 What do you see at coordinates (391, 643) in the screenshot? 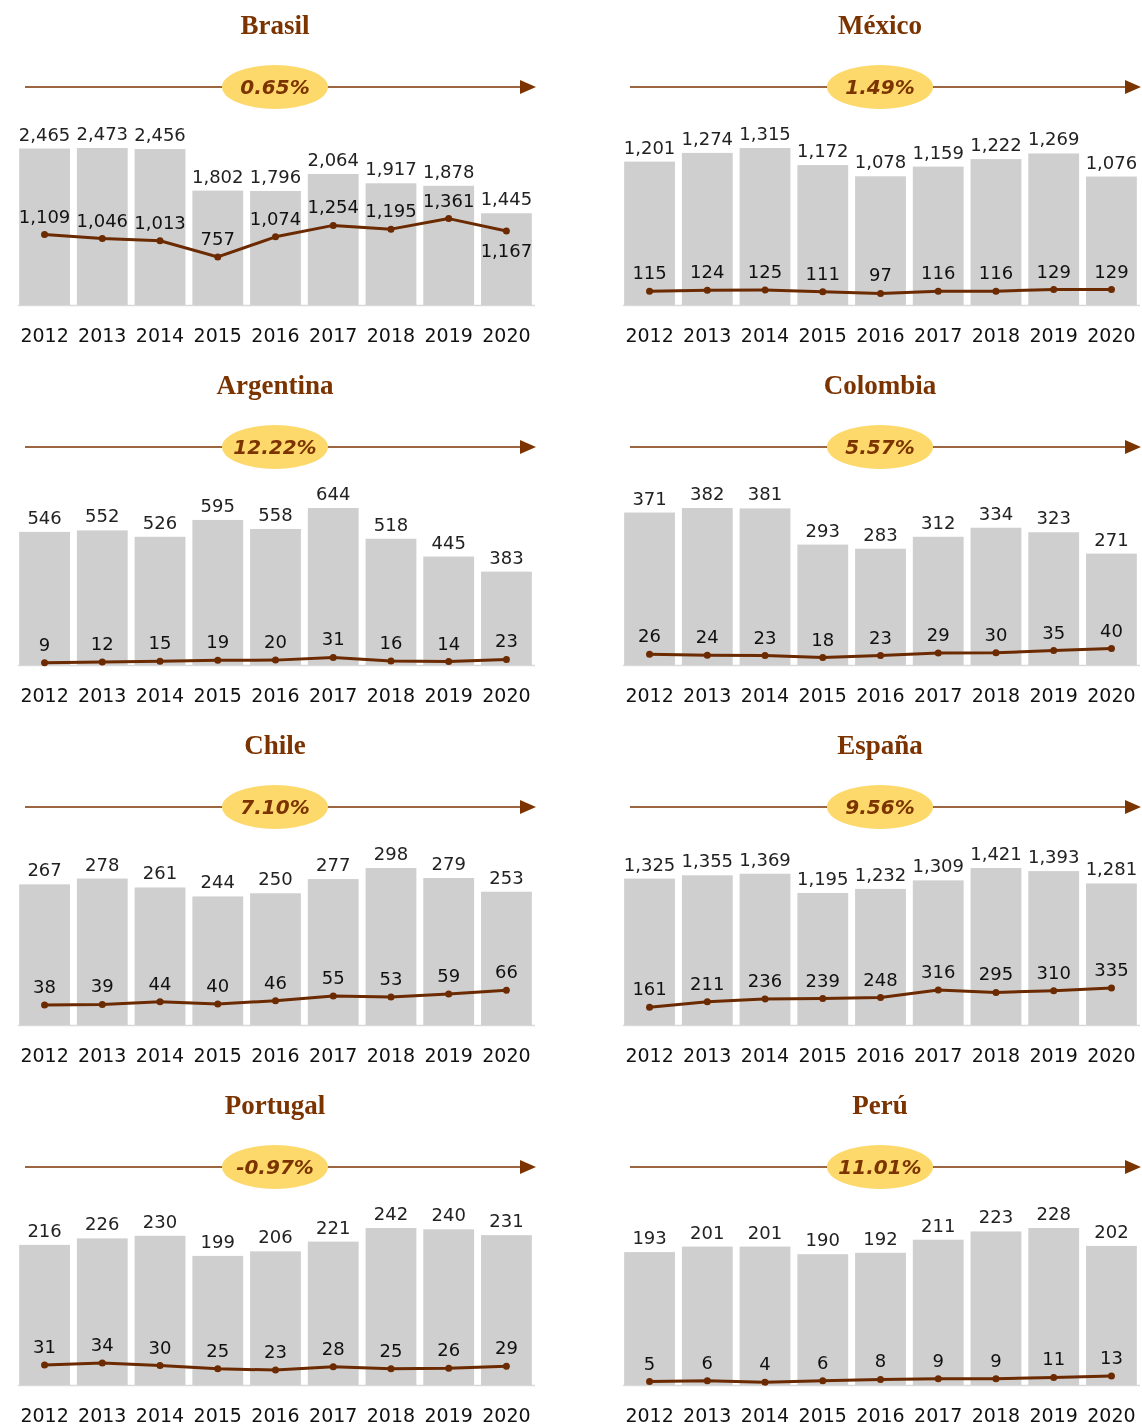
I see `data-label: 16` at bounding box center [391, 643].